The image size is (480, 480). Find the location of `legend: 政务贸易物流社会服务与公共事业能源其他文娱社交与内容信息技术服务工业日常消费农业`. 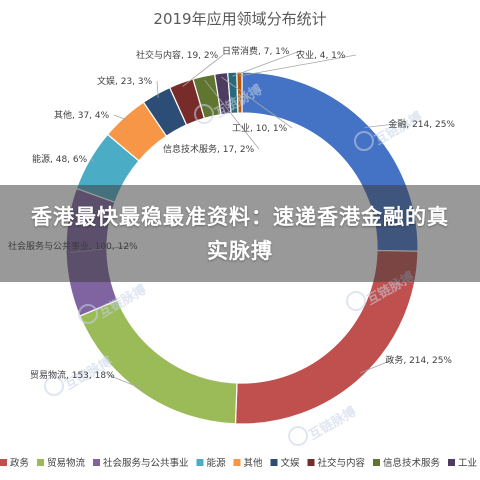

legend: 政务贸易物流社会服务与公共事业能源其他文娱社交与内容信息技术服务工业日常消费农业 is located at coordinates (238, 463).